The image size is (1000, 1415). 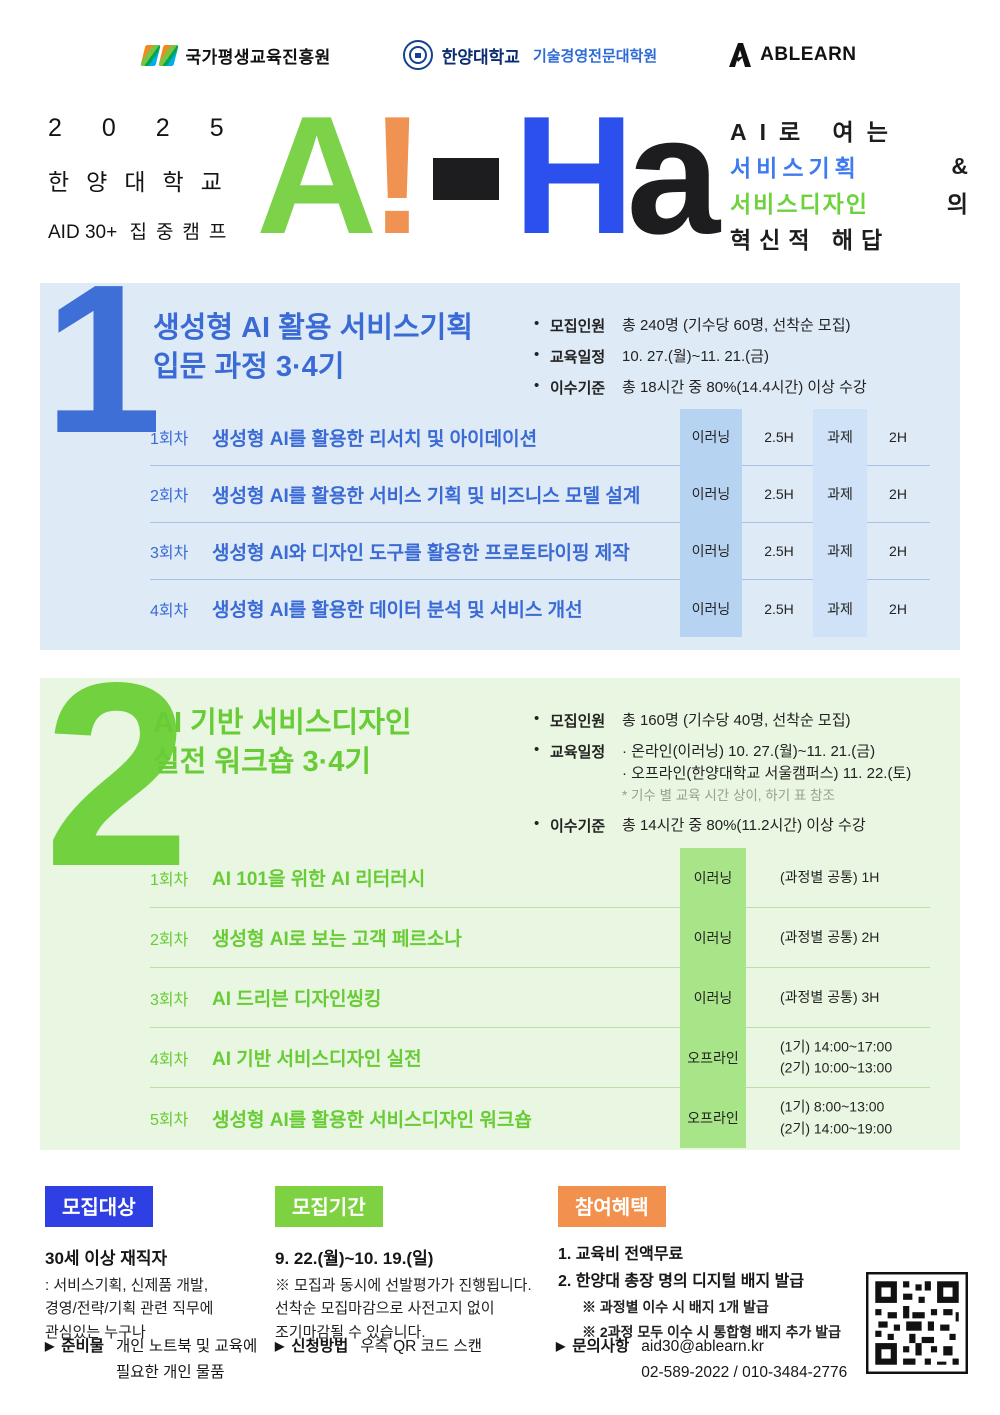 I want to click on session-detail-line1: (1기) 8:00~13:00, so click(x=832, y=1106).